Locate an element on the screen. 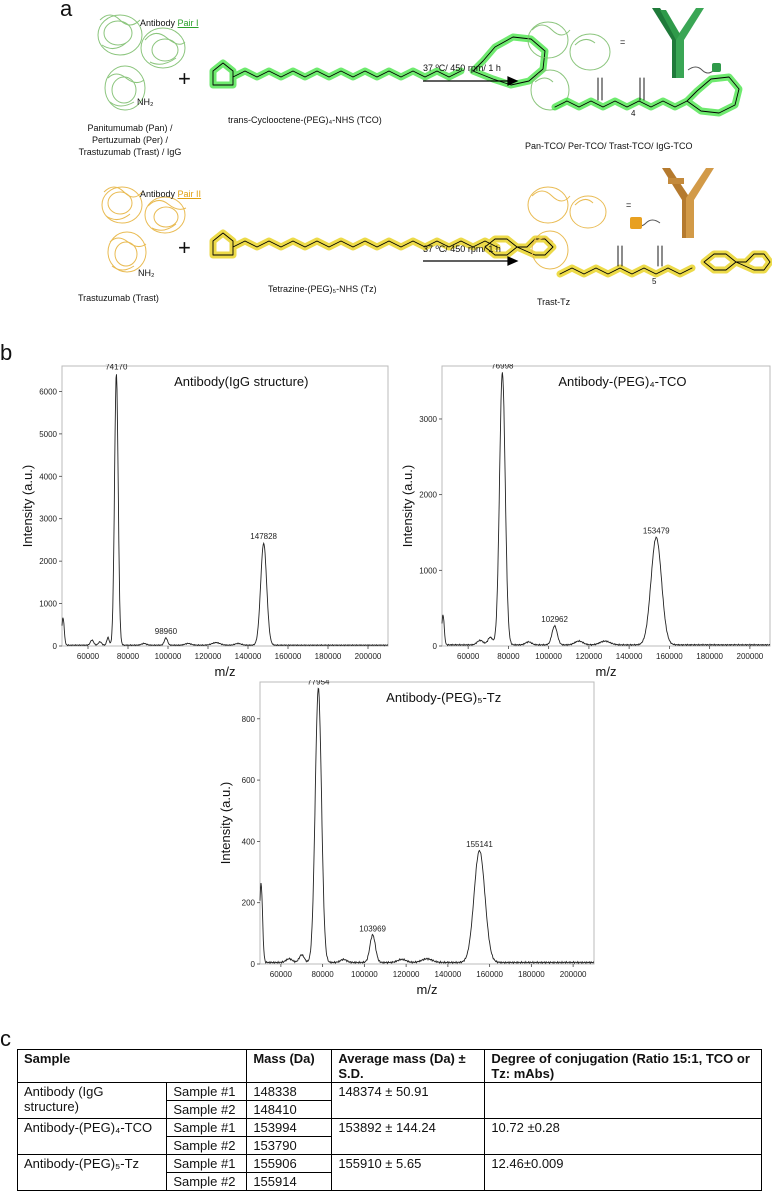  pair2-antibody-structure is located at coordinates (144, 229).